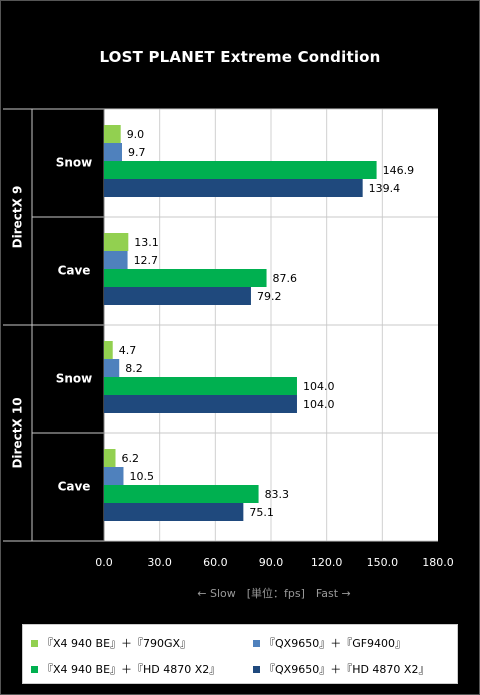 This screenshot has height=695, width=480. I want to click on legend-label: 『QX9650』＋『HD 4870 X2』, so click(347, 669).